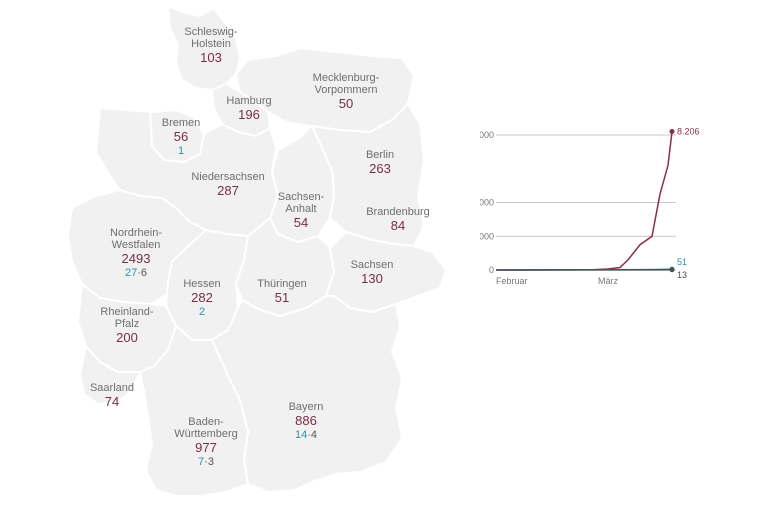 This screenshot has width=770, height=527. What do you see at coordinates (301, 222) in the screenshot?
I see `confirmed-count: 54` at bounding box center [301, 222].